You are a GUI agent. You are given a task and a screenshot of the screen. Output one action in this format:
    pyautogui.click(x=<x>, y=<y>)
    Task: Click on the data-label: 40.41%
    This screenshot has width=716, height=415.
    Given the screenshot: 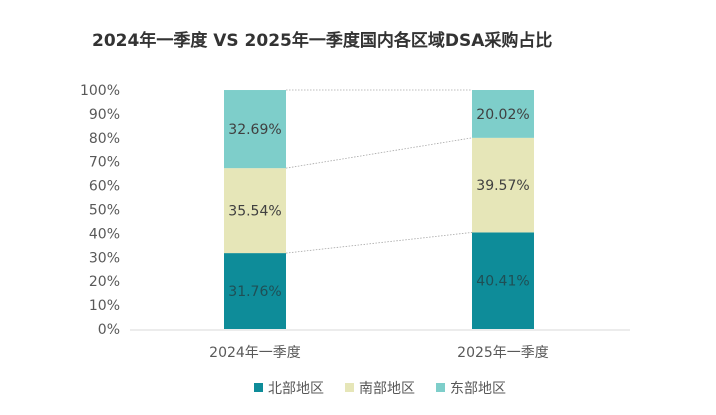 What is the action you would take?
    pyautogui.click(x=502, y=282)
    